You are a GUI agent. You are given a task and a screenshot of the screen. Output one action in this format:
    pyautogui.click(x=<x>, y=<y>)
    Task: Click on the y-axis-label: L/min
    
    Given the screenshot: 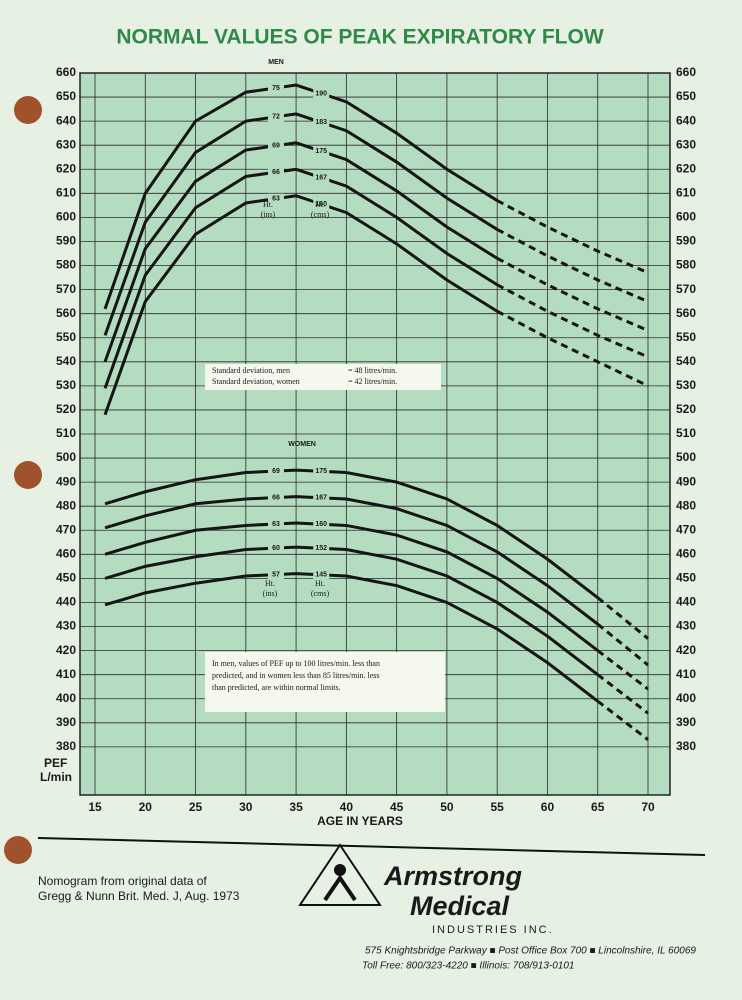 What is the action you would take?
    pyautogui.click(x=56, y=777)
    